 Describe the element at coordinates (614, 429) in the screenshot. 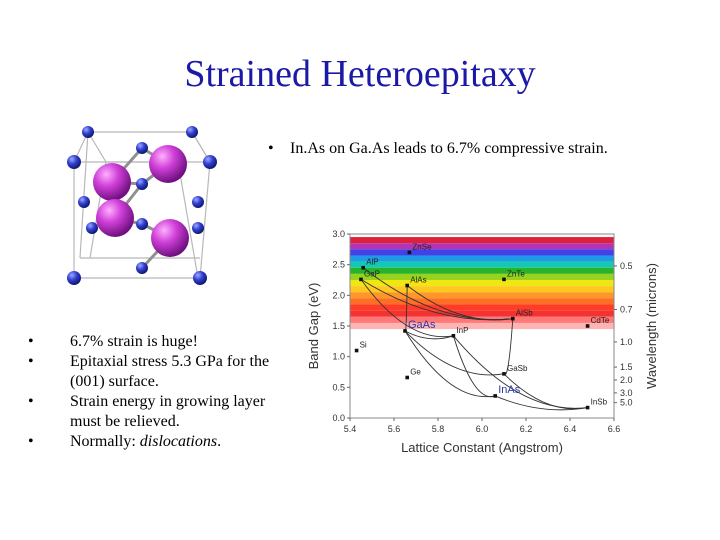

I see `x-tick-label: 6.6` at that location.